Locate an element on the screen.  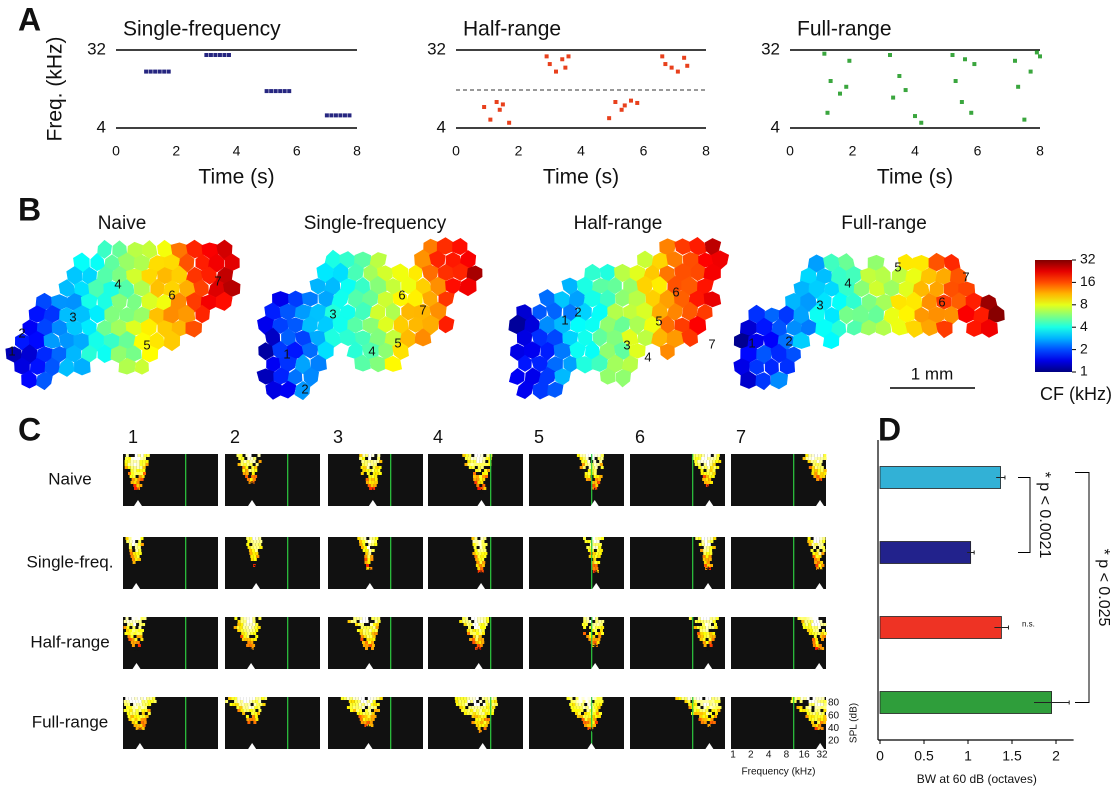
colorbar is located at coordinates (1053, 316).